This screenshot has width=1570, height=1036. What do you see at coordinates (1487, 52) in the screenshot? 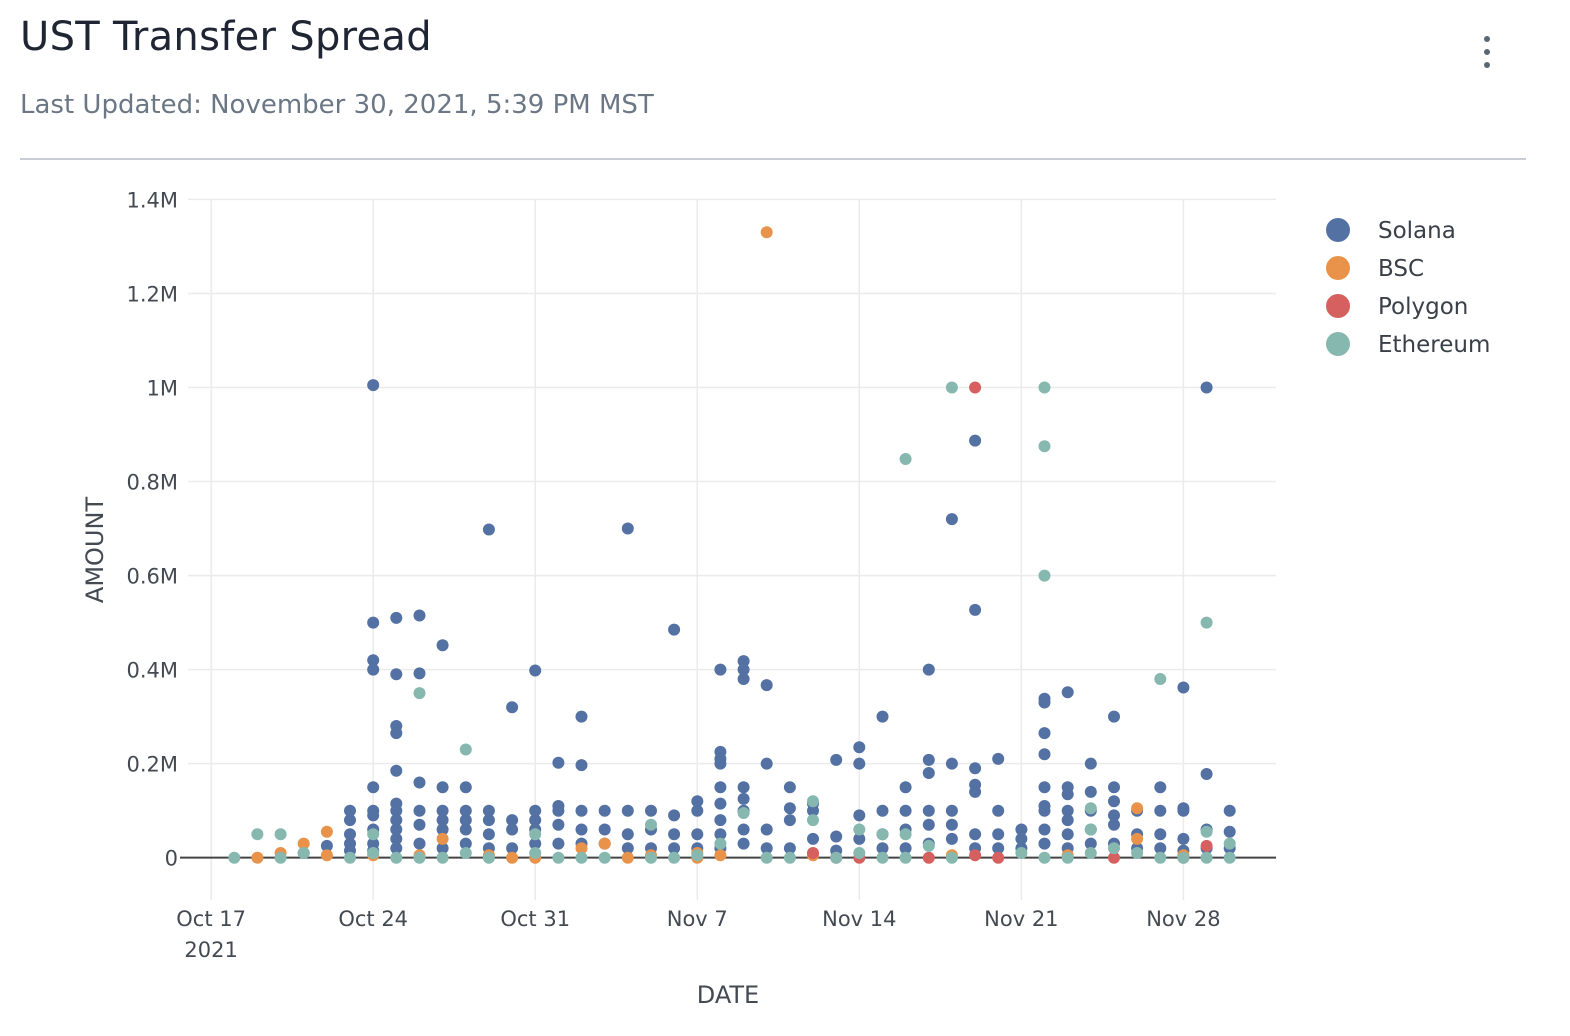
I see `more-vertical-icon` at bounding box center [1487, 52].